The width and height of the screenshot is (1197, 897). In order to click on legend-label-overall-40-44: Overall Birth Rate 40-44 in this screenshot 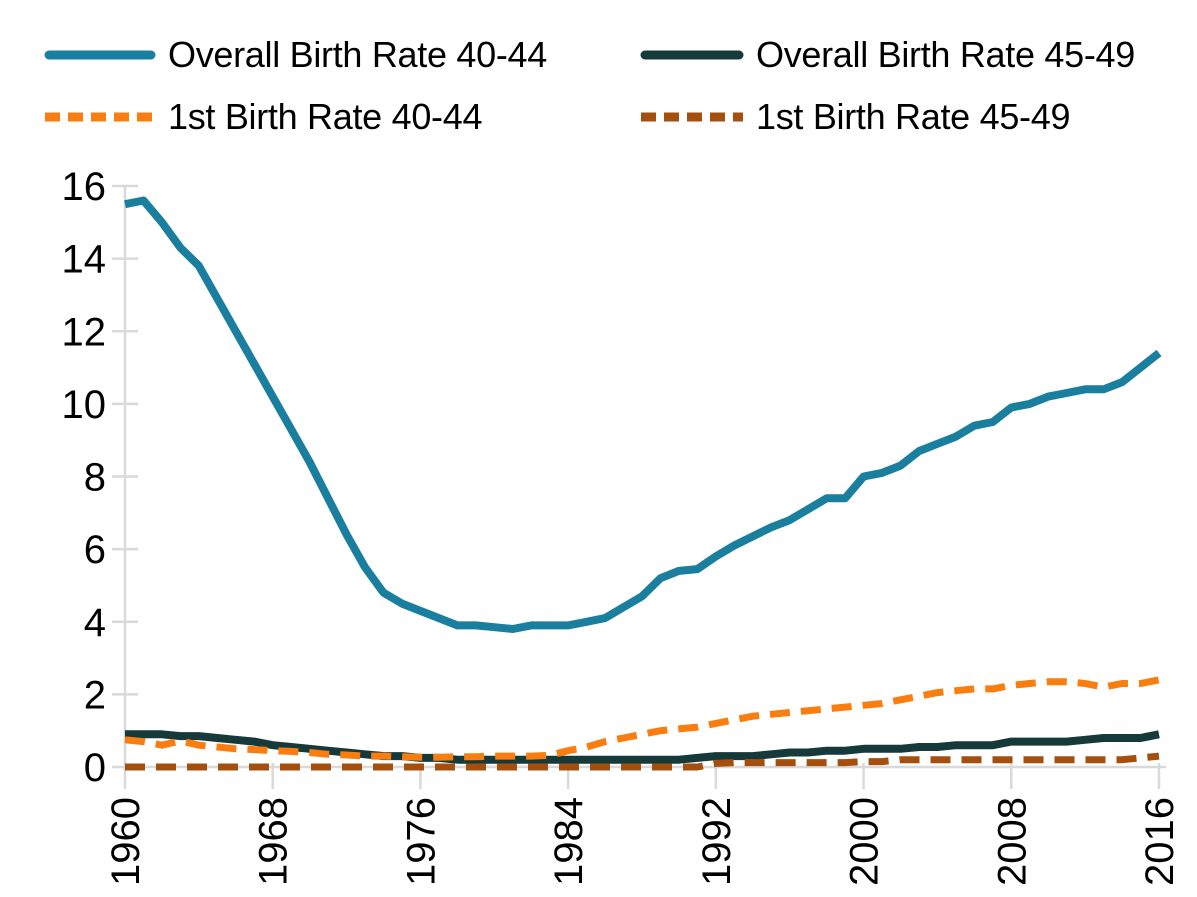, I will do `click(357, 54)`.